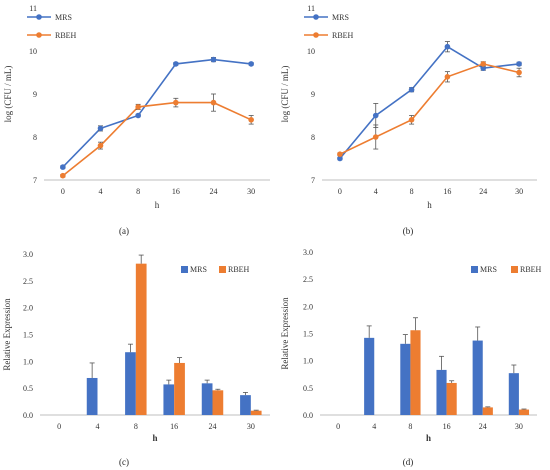 This screenshot has height=470, width=550. Describe the element at coordinates (184, 269) in the screenshot. I see `legend-swatch-mrs` at that location.